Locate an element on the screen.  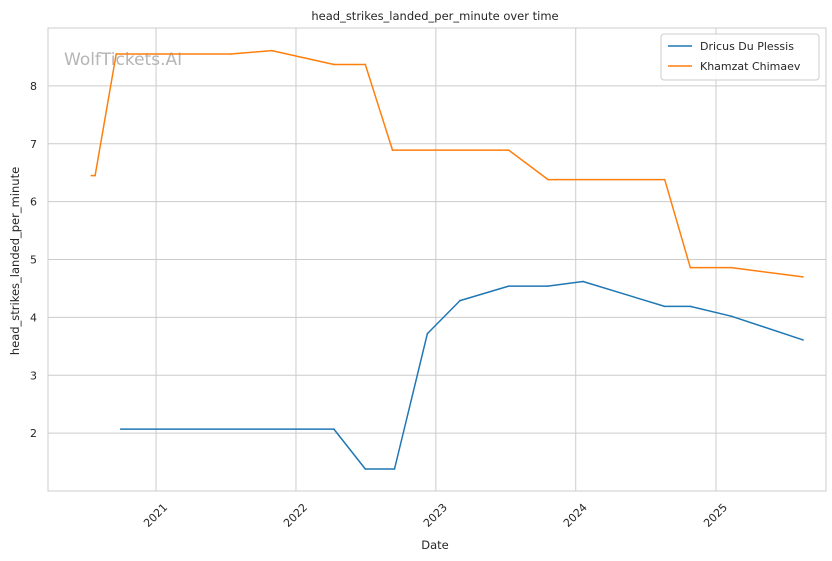
y-tick-label: 5 is located at coordinates (33, 260).